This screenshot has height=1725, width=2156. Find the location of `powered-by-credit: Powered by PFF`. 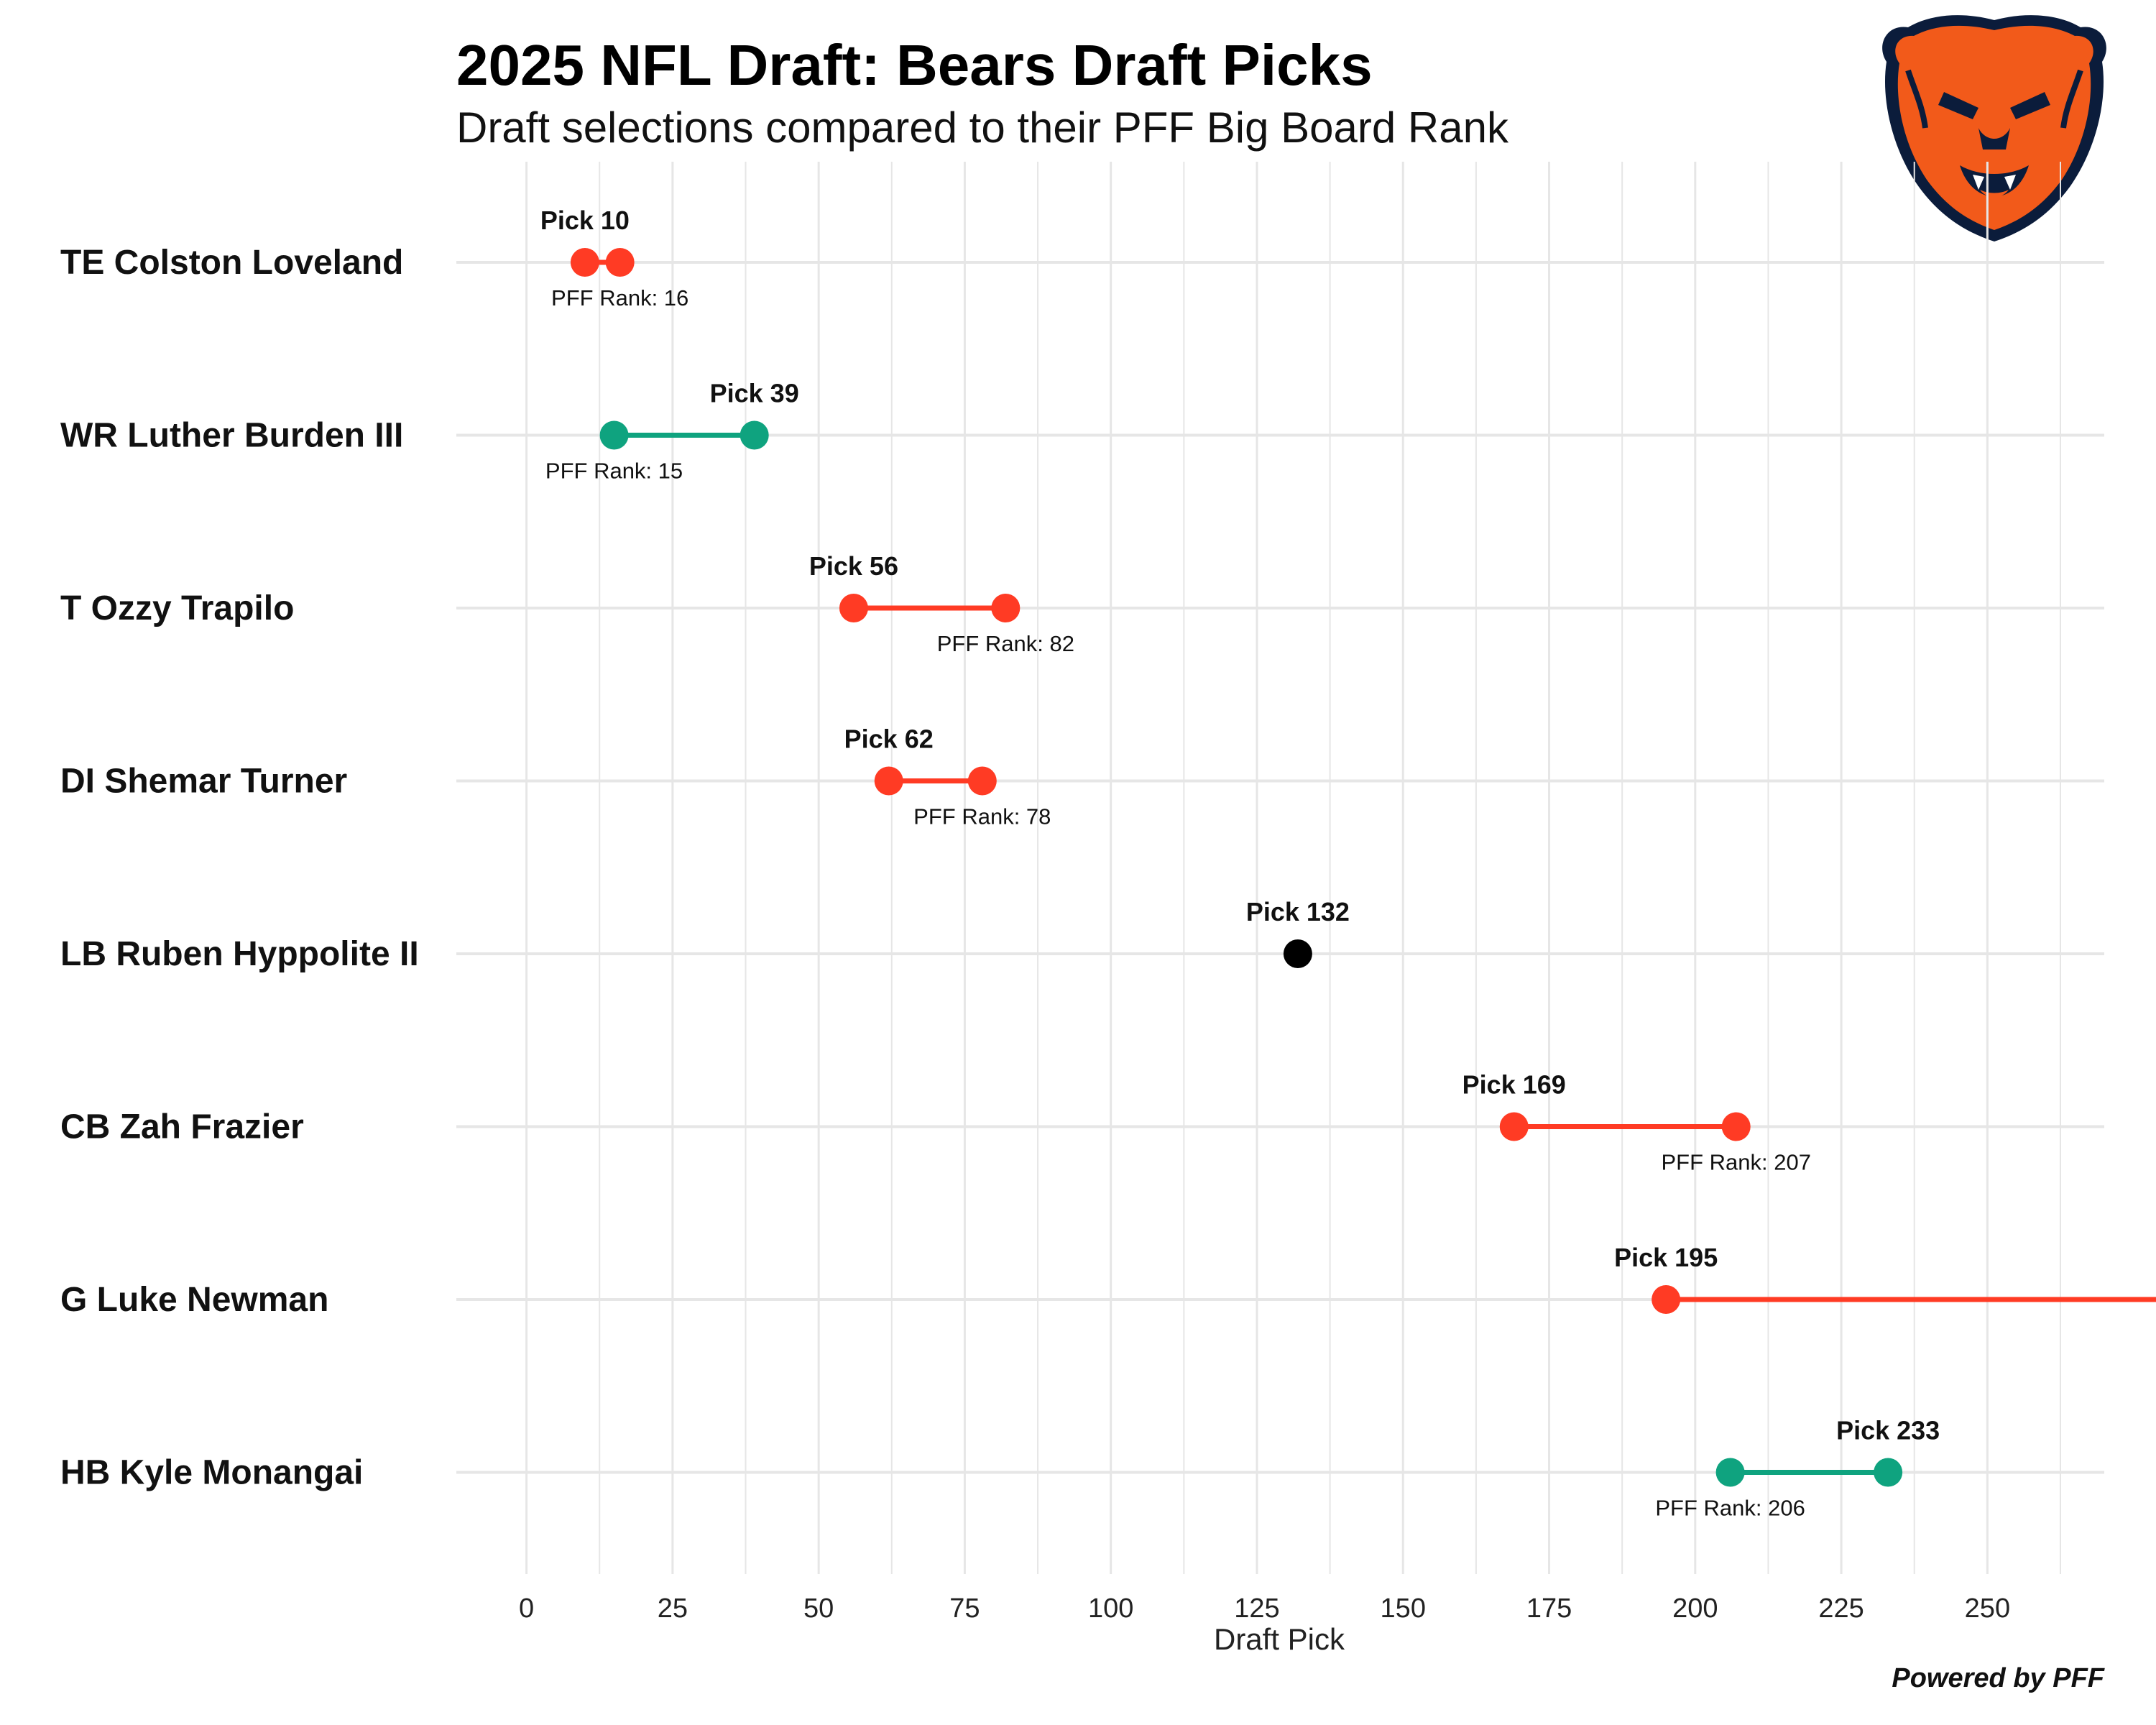

powered-by-credit: Powered by PFF is located at coordinates (1998, 1678).